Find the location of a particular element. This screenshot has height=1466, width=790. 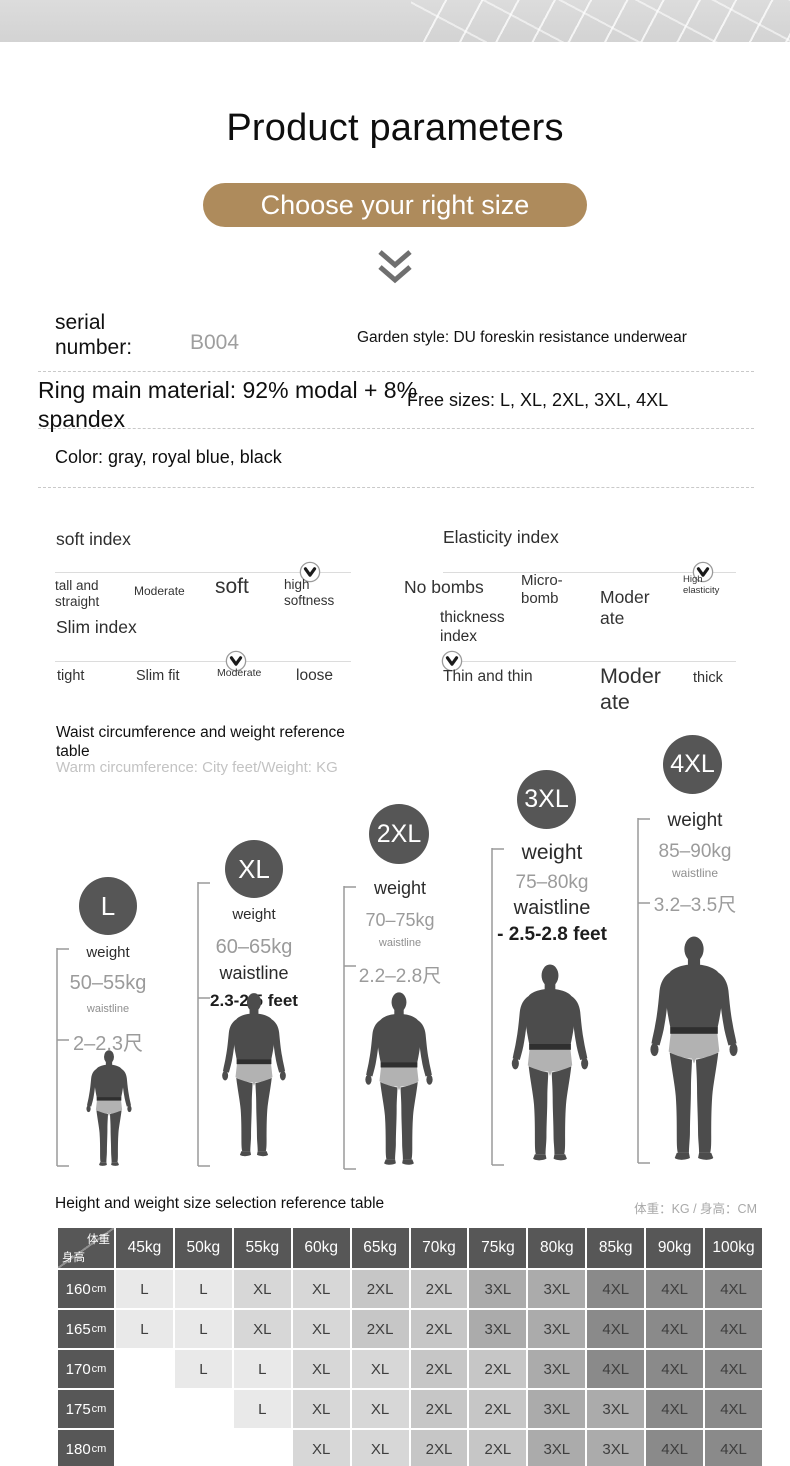

weight-header-cell: 50kg is located at coordinates (203, 1248).